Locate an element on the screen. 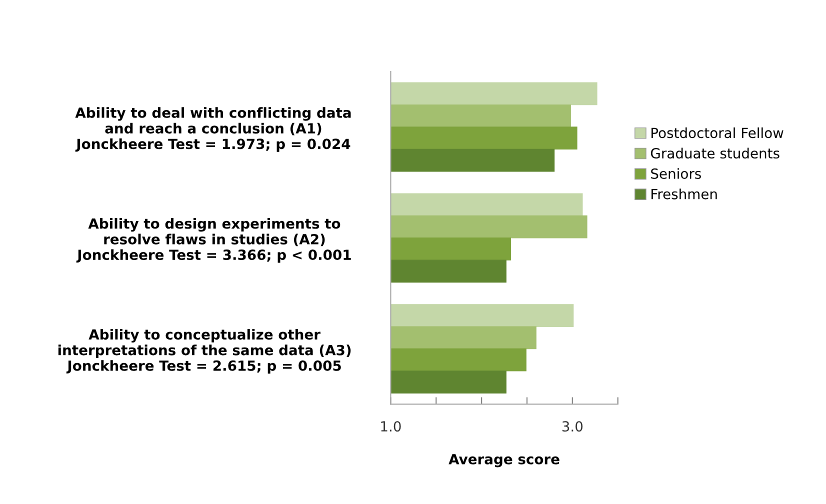 This screenshot has height=504, width=826. legend-label: Freshmen is located at coordinates (684, 194).